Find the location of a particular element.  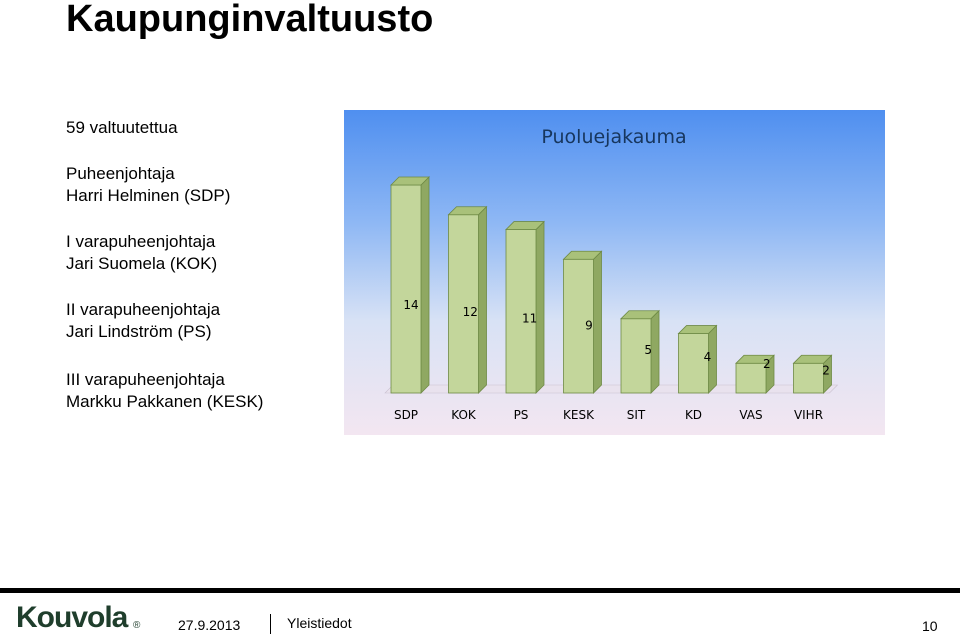

data-label-vihr: 2 is located at coordinates (826, 371).